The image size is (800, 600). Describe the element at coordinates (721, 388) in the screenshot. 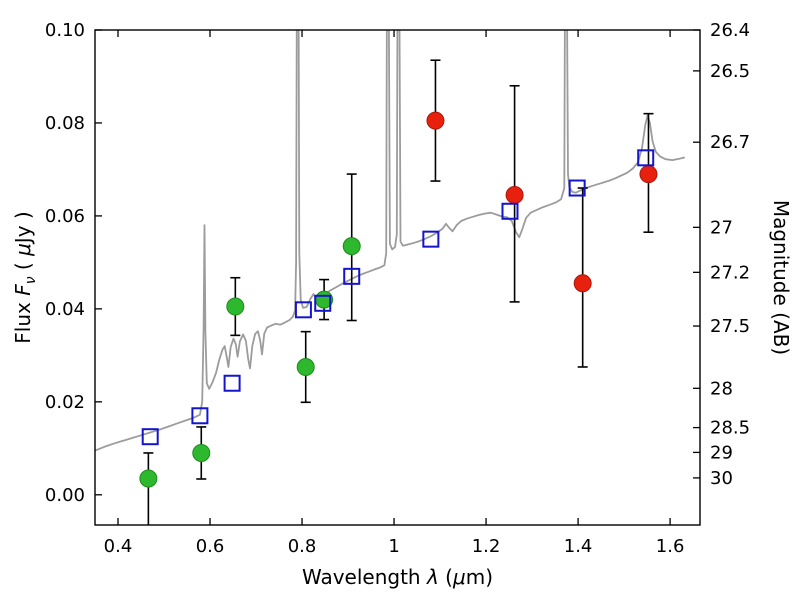

I see `y-axis-tick-label-right: 28` at that location.